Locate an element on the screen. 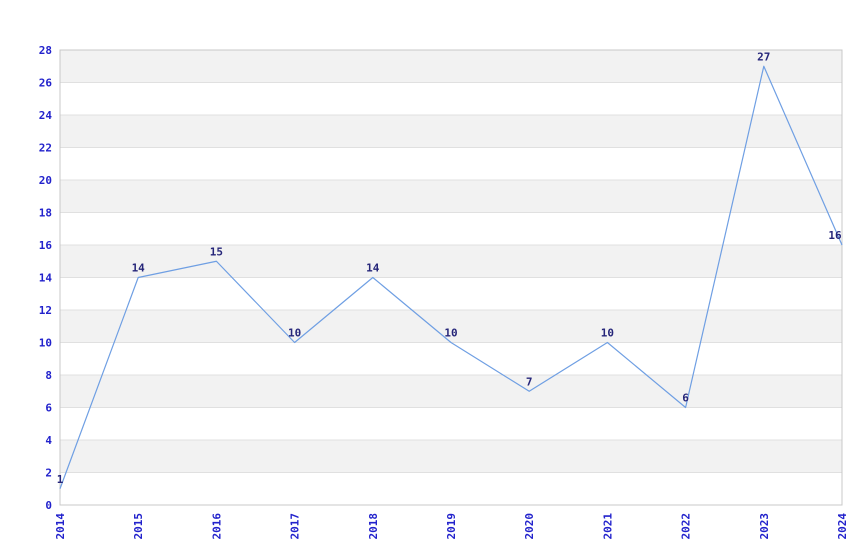 The image size is (850, 550). y-tick-label: 20 is located at coordinates (45, 180).